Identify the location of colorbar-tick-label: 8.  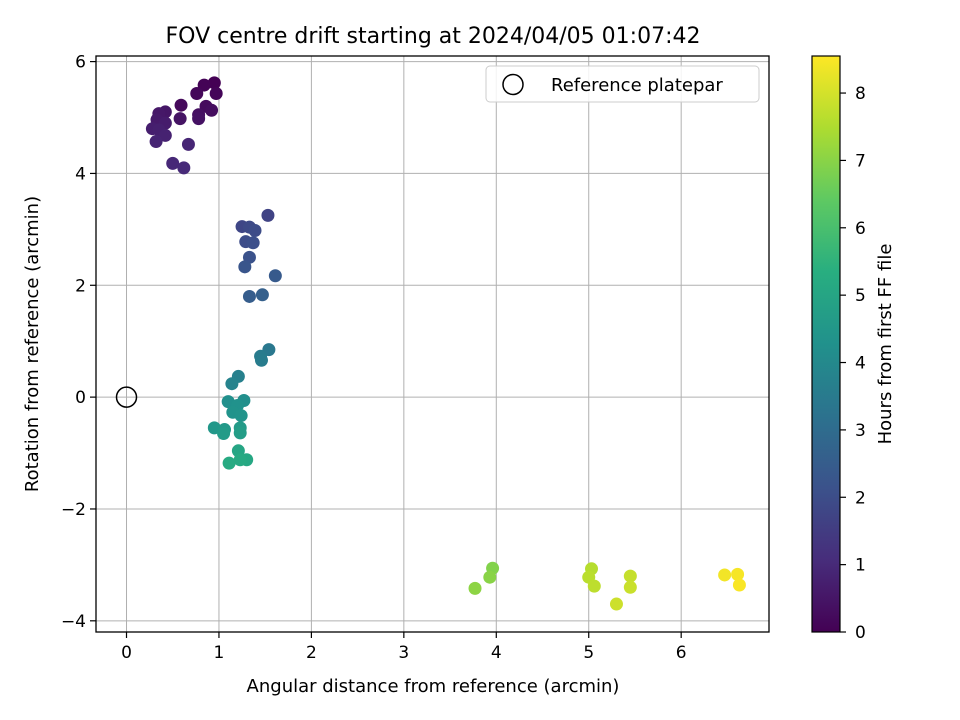
(860, 94).